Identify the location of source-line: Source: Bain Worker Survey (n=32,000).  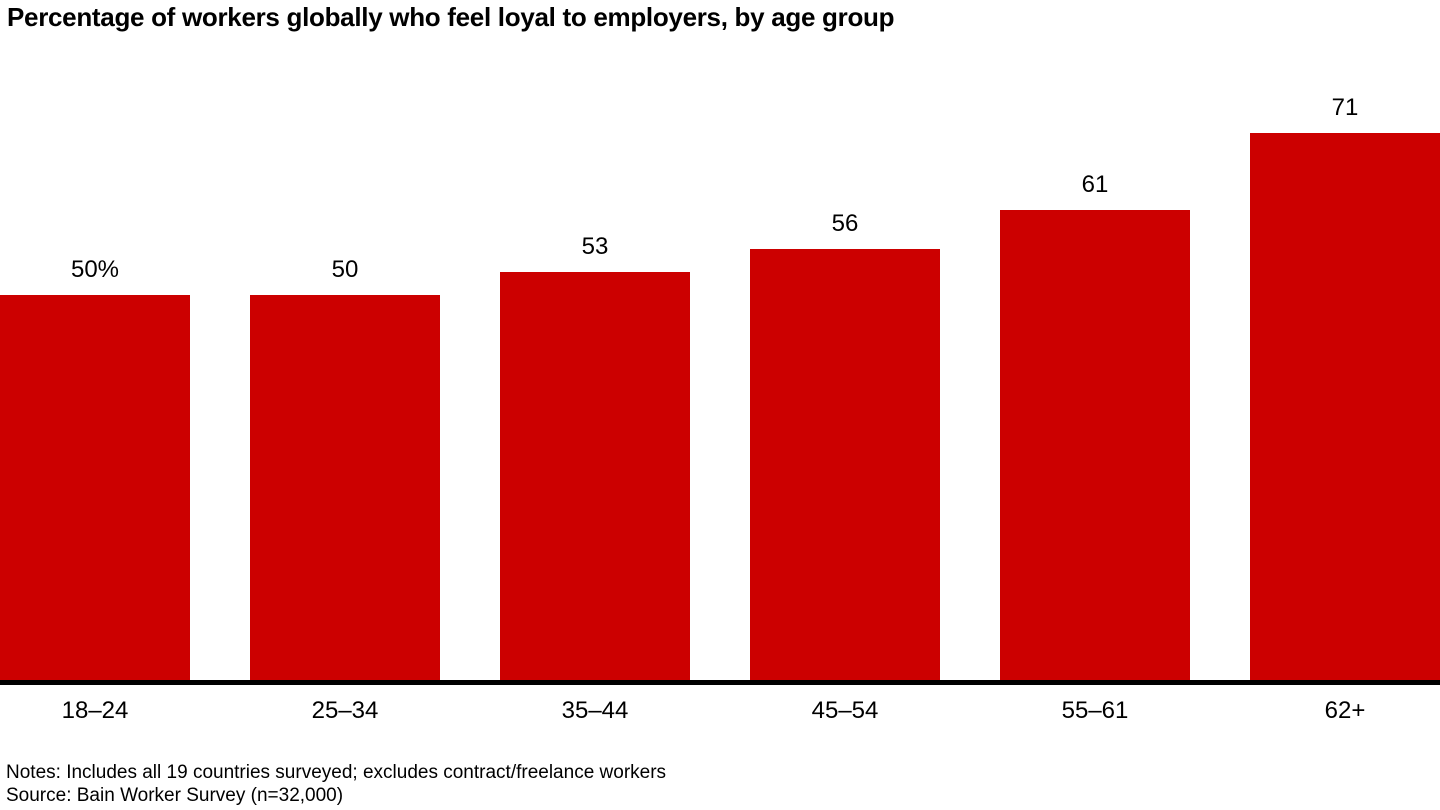
(175, 795).